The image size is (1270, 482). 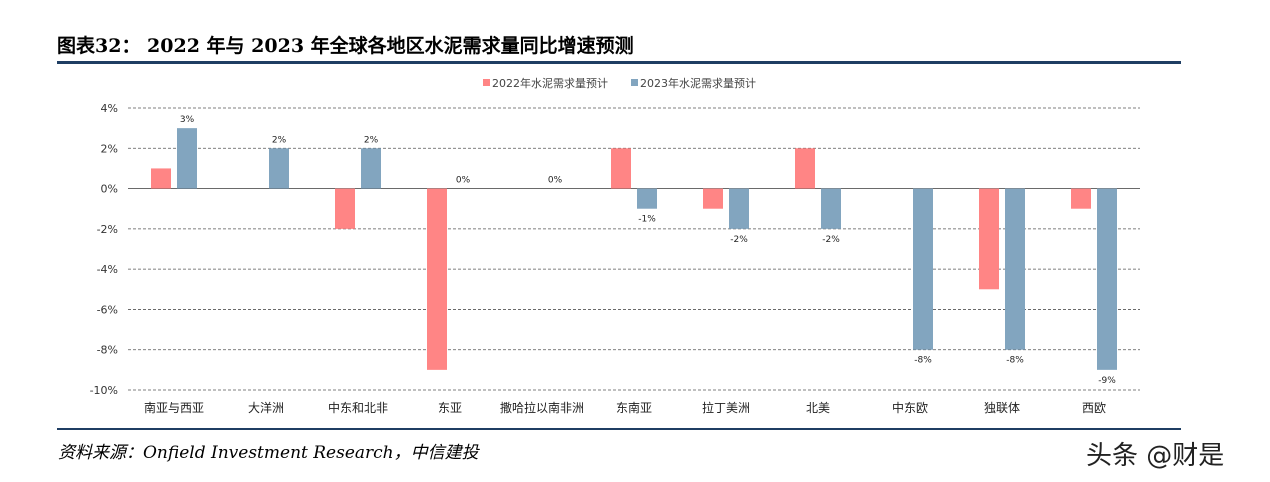 I want to click on x-tick-label: 独联体, so click(x=1002, y=408).